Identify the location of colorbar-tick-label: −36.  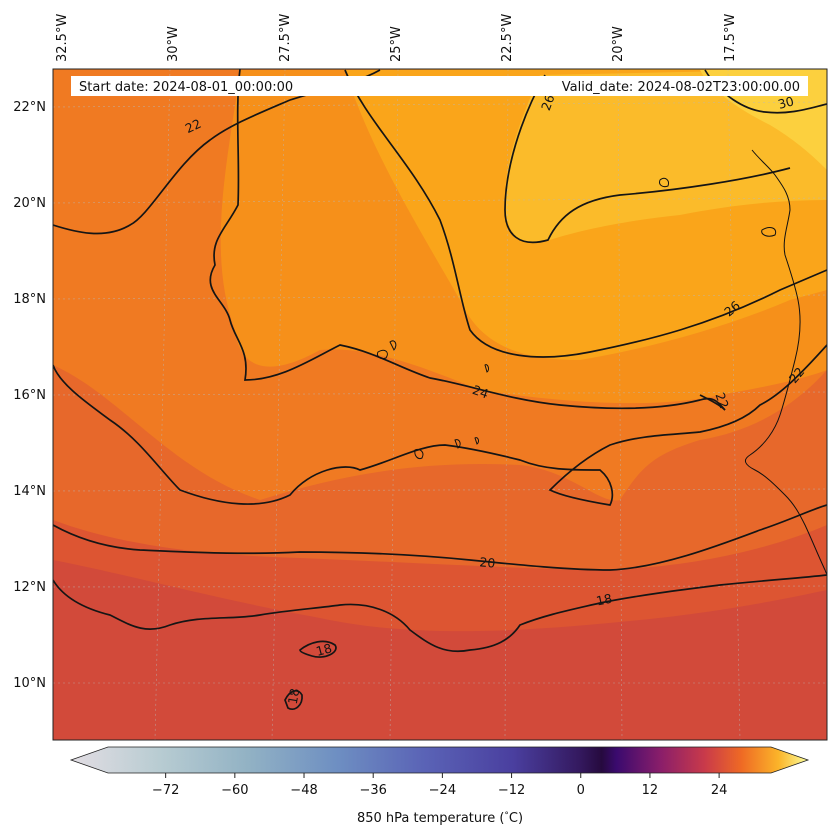
(372, 790).